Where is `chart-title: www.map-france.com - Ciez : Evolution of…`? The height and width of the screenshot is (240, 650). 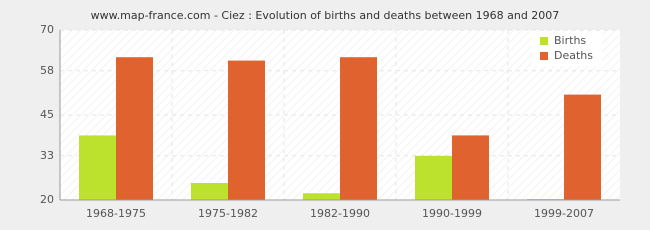 chart-title: www.map-france.com - Ciez : Evolution of… is located at coordinates (325, 15).